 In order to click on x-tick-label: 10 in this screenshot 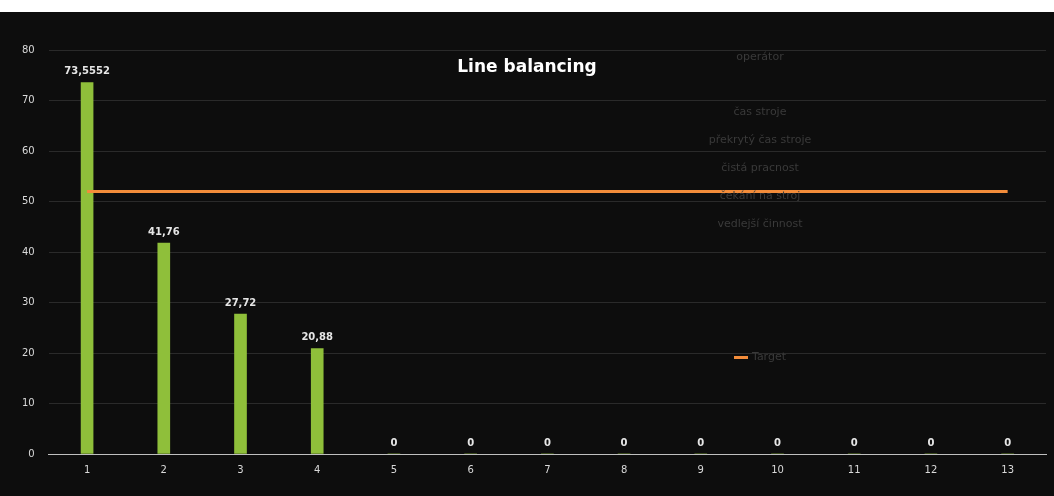, I will do `click(777, 469)`.